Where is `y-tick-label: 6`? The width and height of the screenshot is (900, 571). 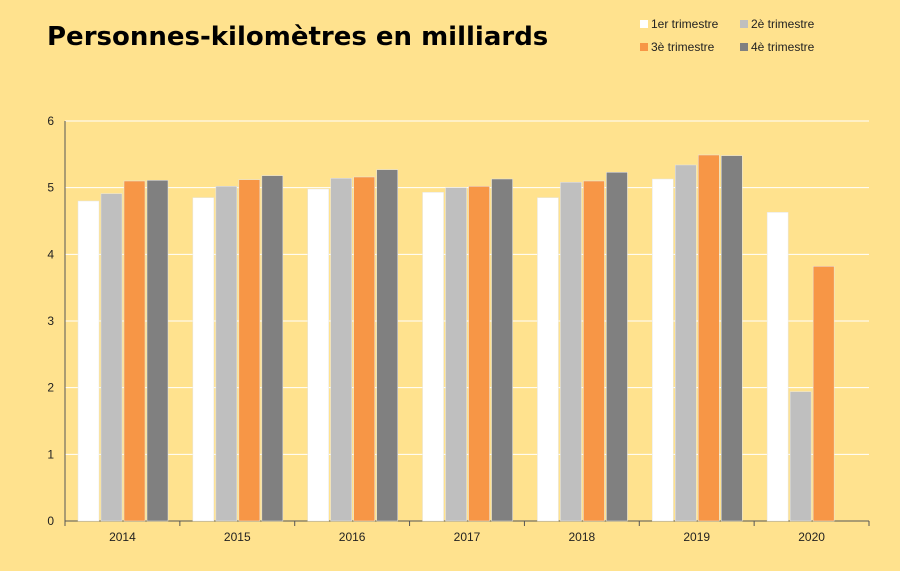 y-tick-label: 6 is located at coordinates (50, 121).